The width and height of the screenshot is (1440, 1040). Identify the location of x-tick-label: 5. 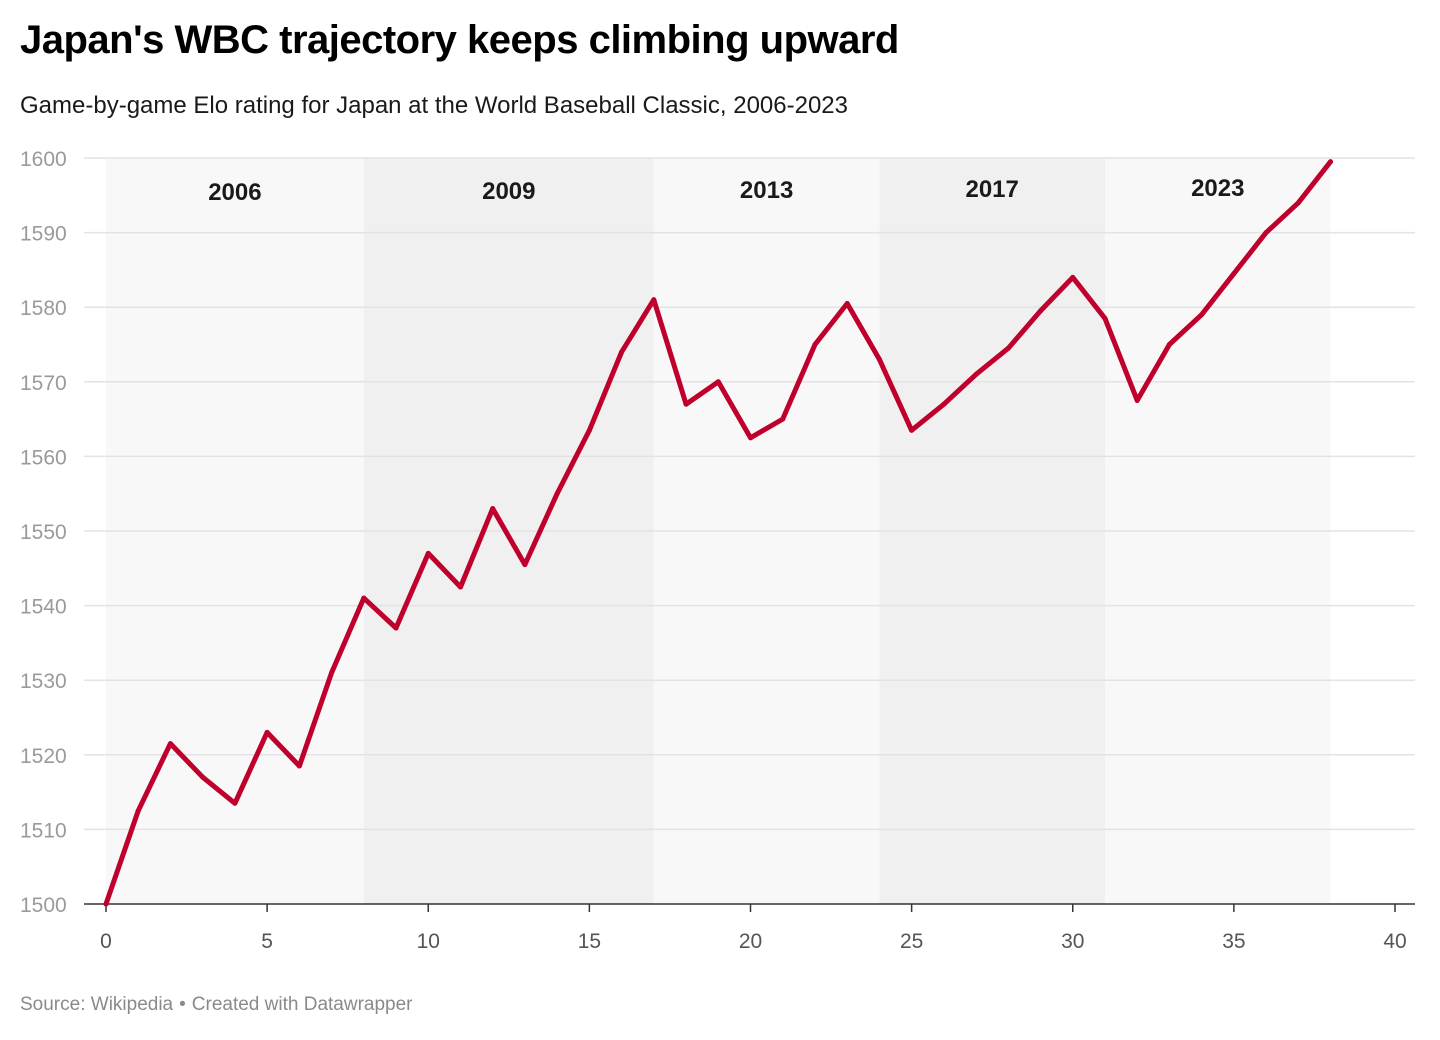
(267, 941).